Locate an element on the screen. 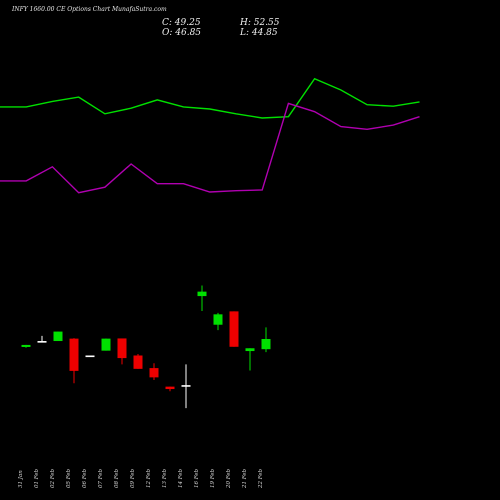 The height and width of the screenshot is (500, 500). x-tick-label: 14 Feb is located at coordinates (181, 478).